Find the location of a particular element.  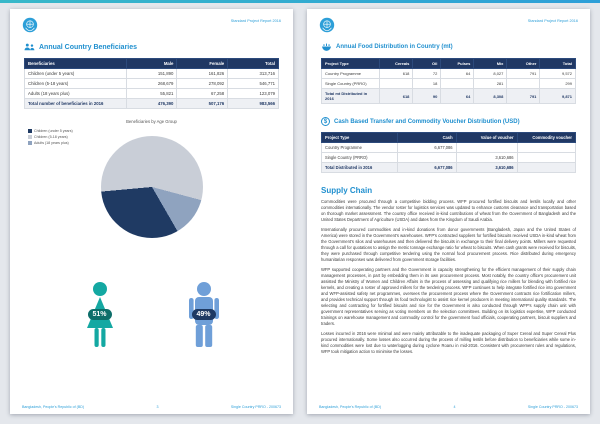

section-beneficiaries-heading: Annual Country Beneficiaries is located at coordinates (151, 47).